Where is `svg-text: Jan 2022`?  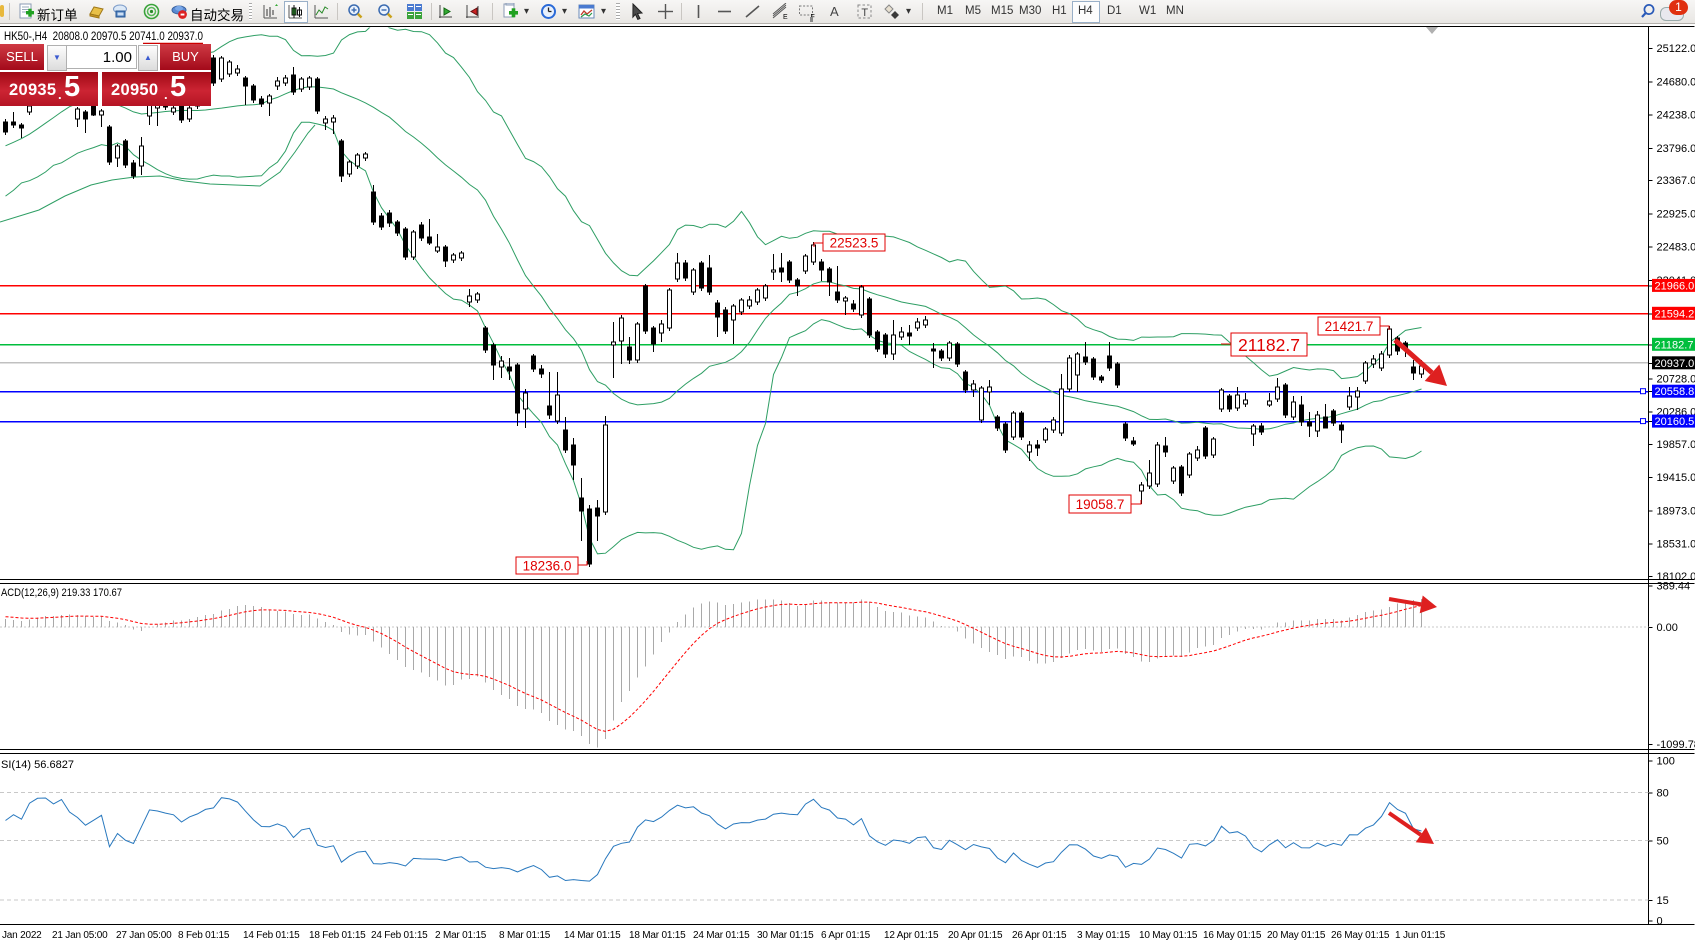
svg-text: Jan 2022 is located at coordinates (22, 935).